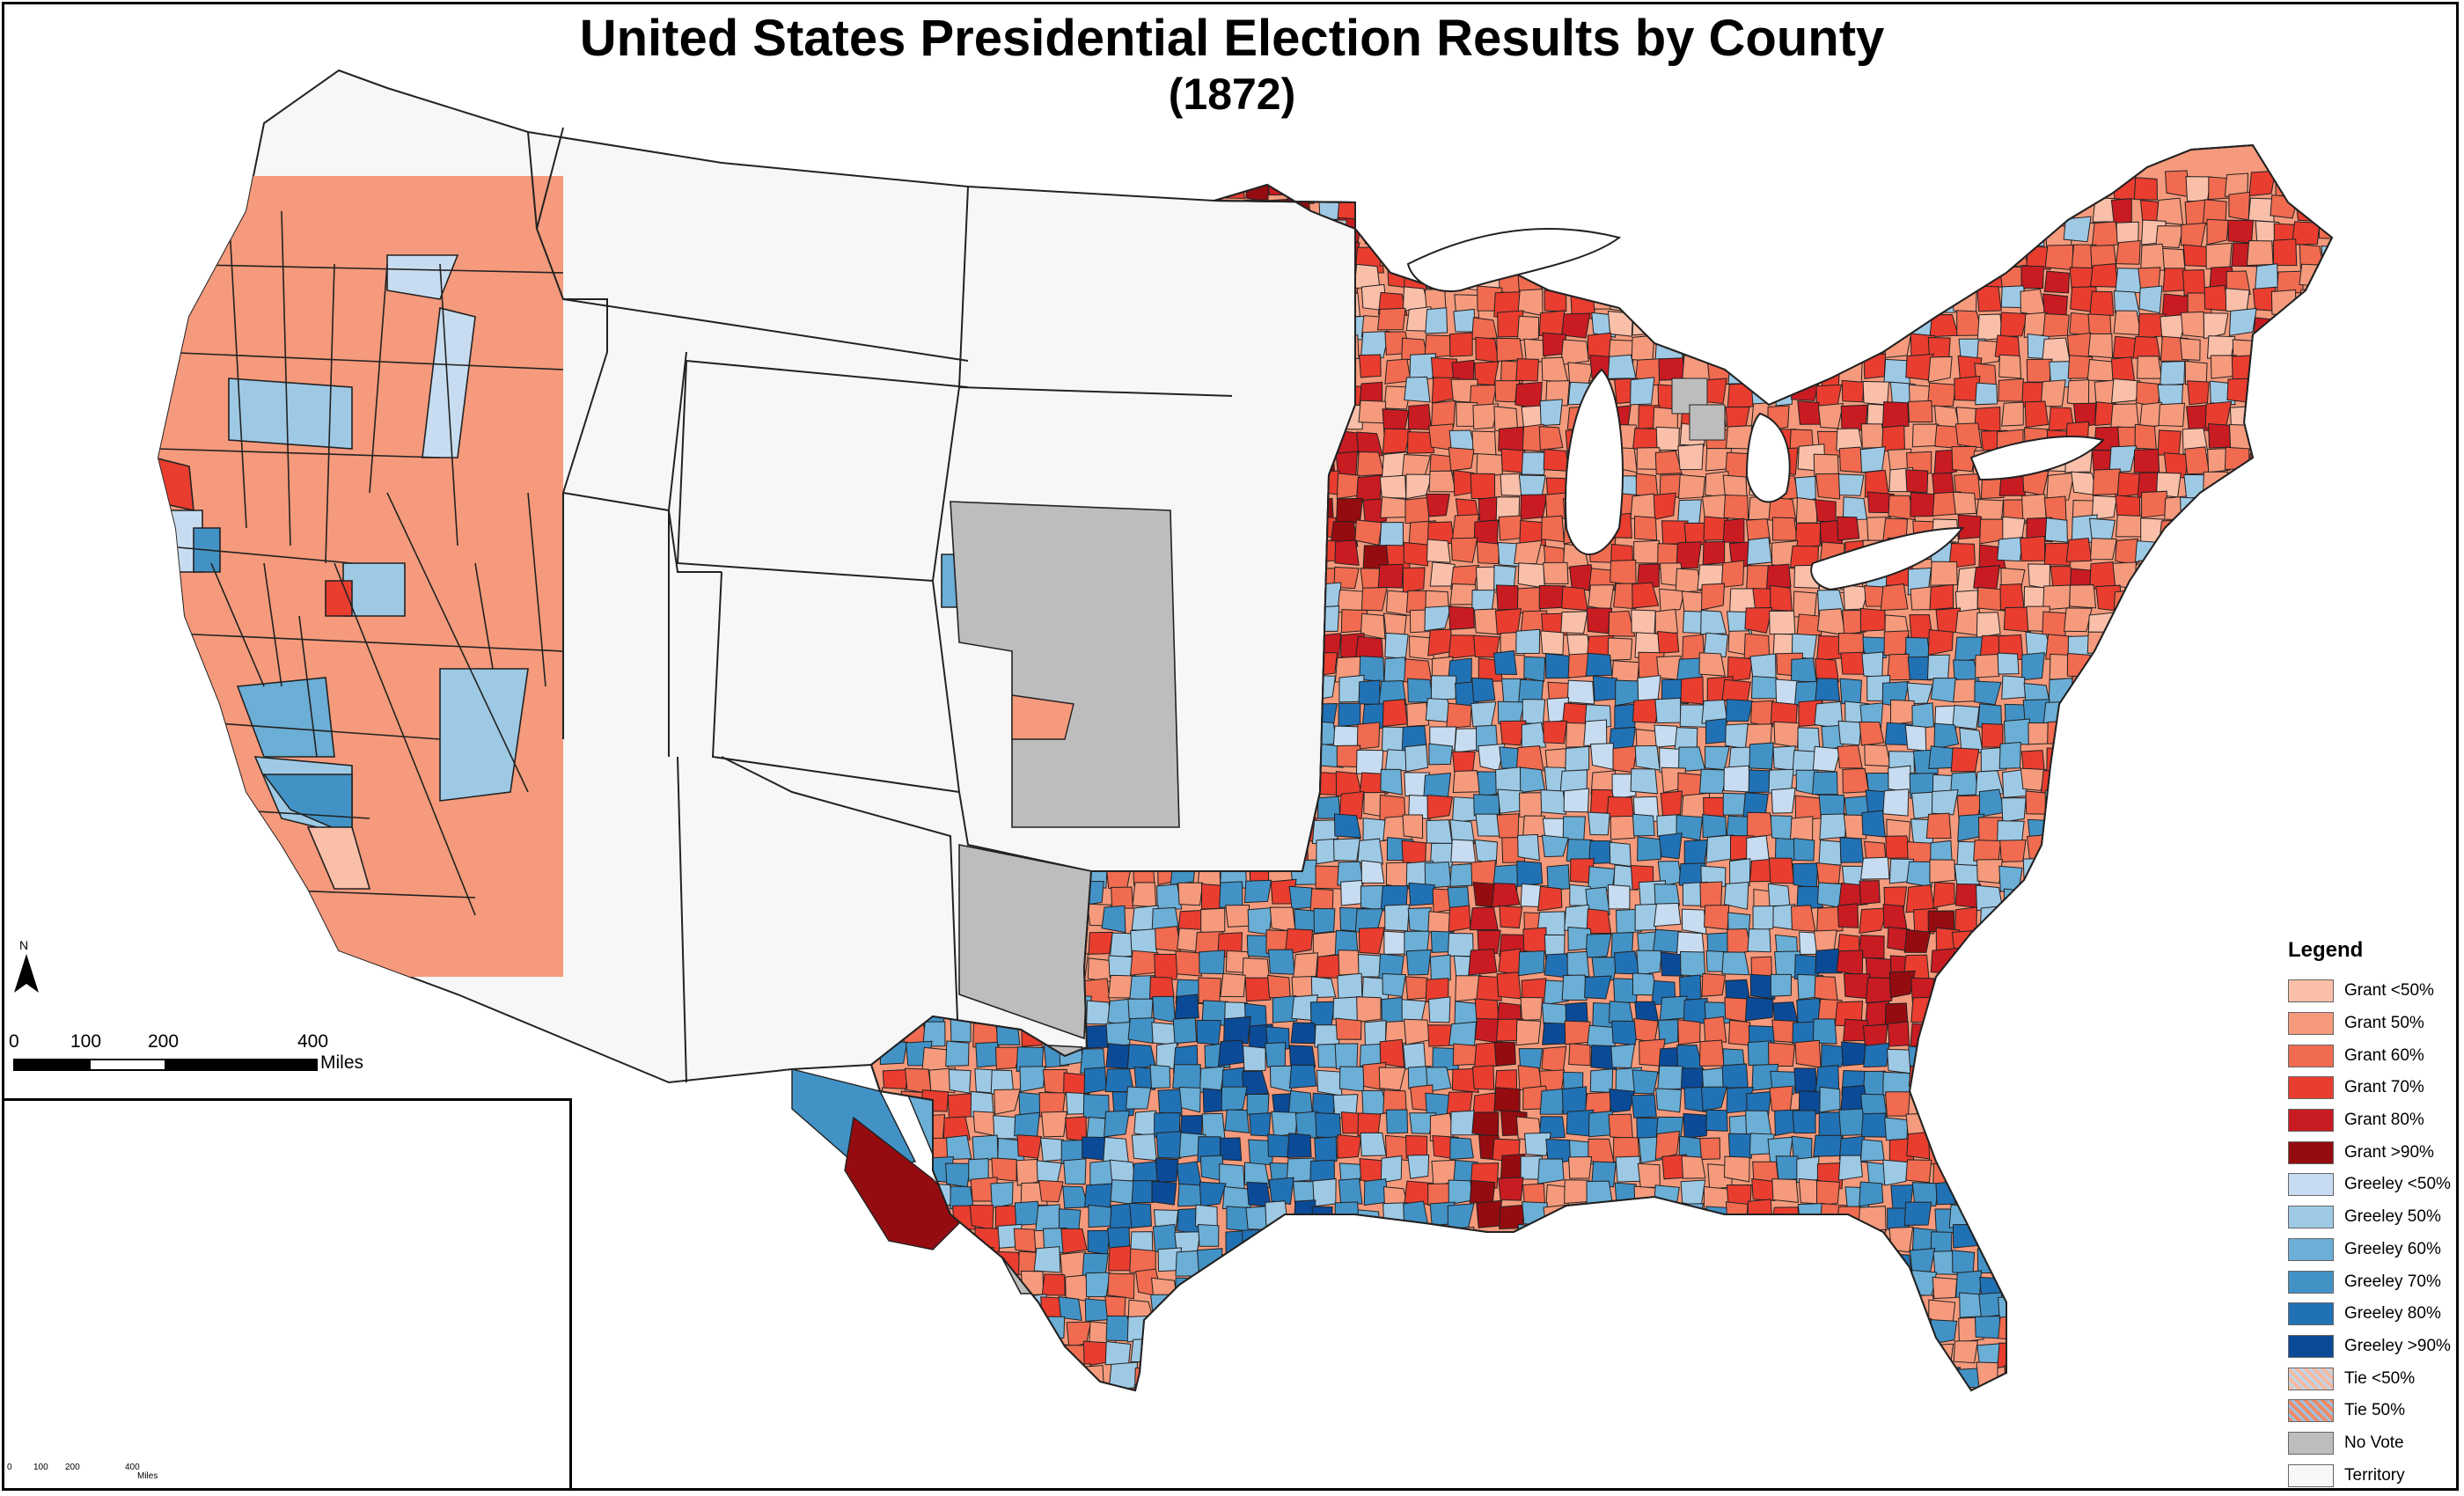 The height and width of the screenshot is (1496, 2464). What do you see at coordinates (2393, 1282) in the screenshot?
I see `legend-label: Greeley 70%` at bounding box center [2393, 1282].